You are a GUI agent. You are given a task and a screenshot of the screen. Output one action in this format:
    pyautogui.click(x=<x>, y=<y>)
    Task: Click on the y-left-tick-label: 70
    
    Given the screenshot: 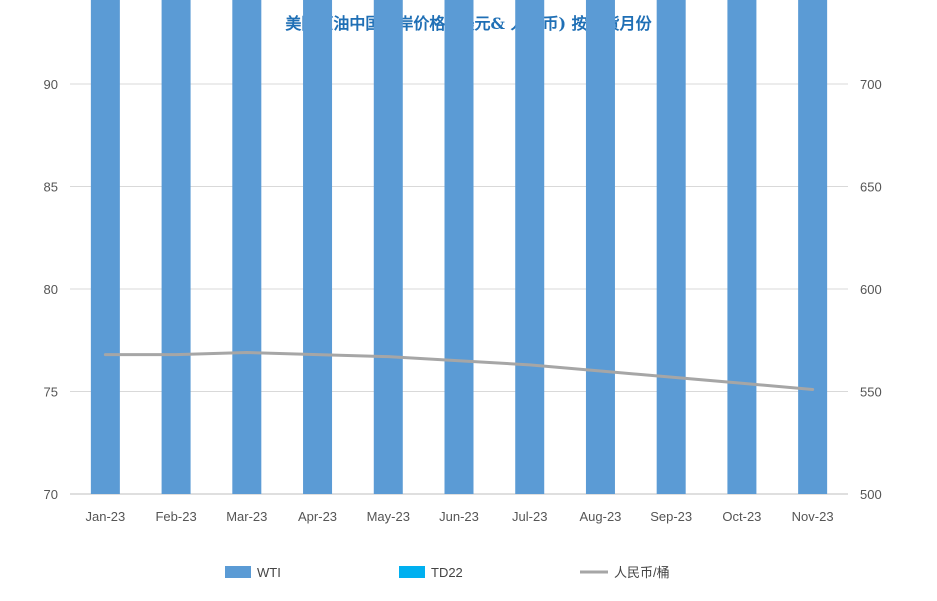 What is the action you would take?
    pyautogui.click(x=51, y=494)
    